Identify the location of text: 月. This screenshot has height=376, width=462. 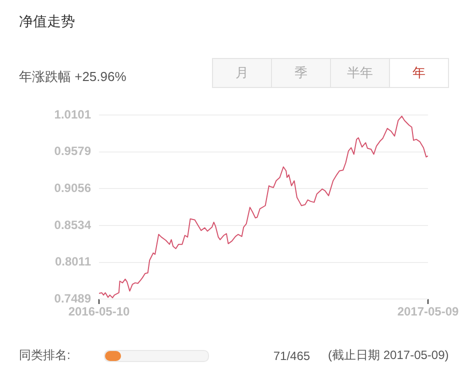
(242, 73).